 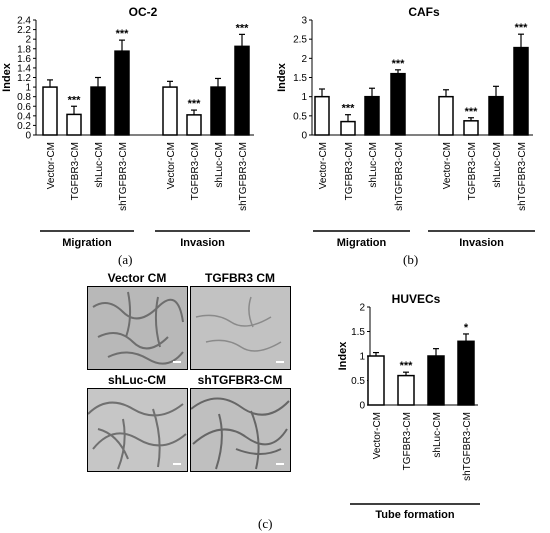 What do you see at coordinates (24, 49) in the screenshot?
I see `oc2-ytick-label: 1.8` at bounding box center [24, 49].